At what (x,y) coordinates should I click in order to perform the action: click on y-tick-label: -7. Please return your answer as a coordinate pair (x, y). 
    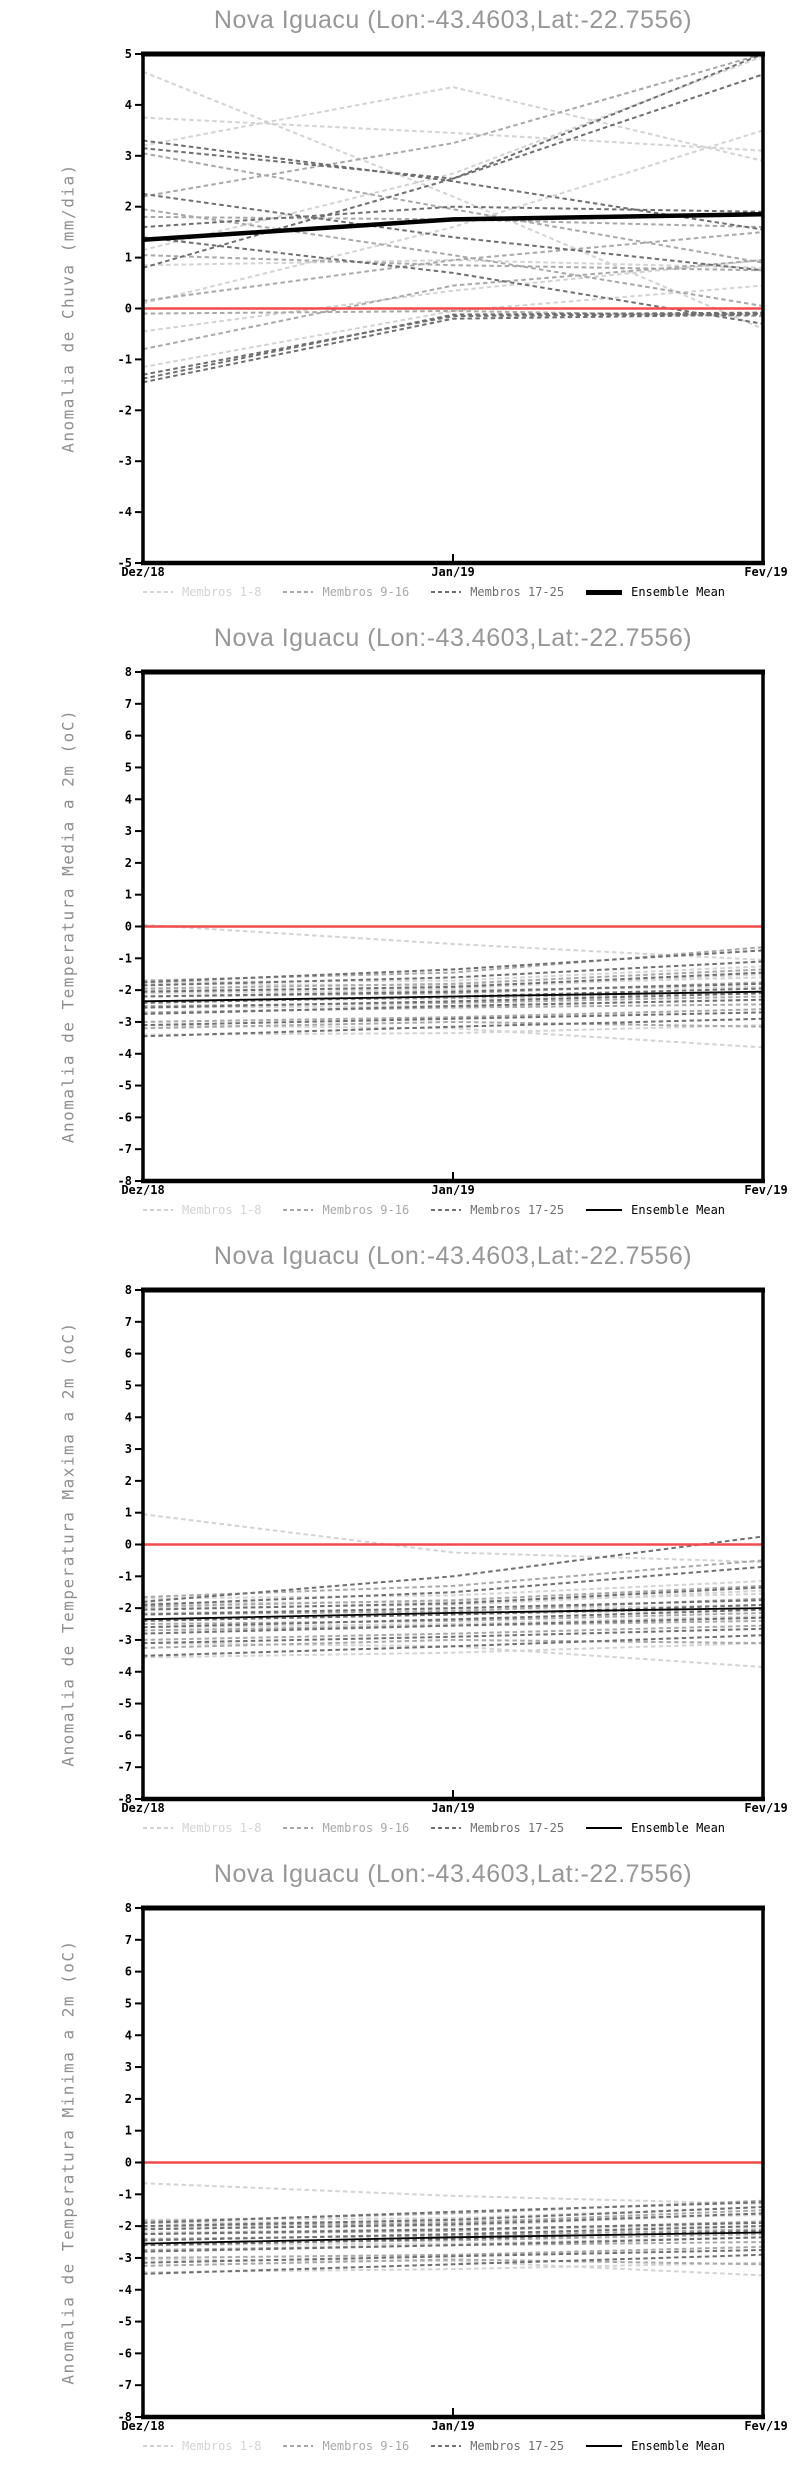
    Looking at the image, I should click on (125, 1149).